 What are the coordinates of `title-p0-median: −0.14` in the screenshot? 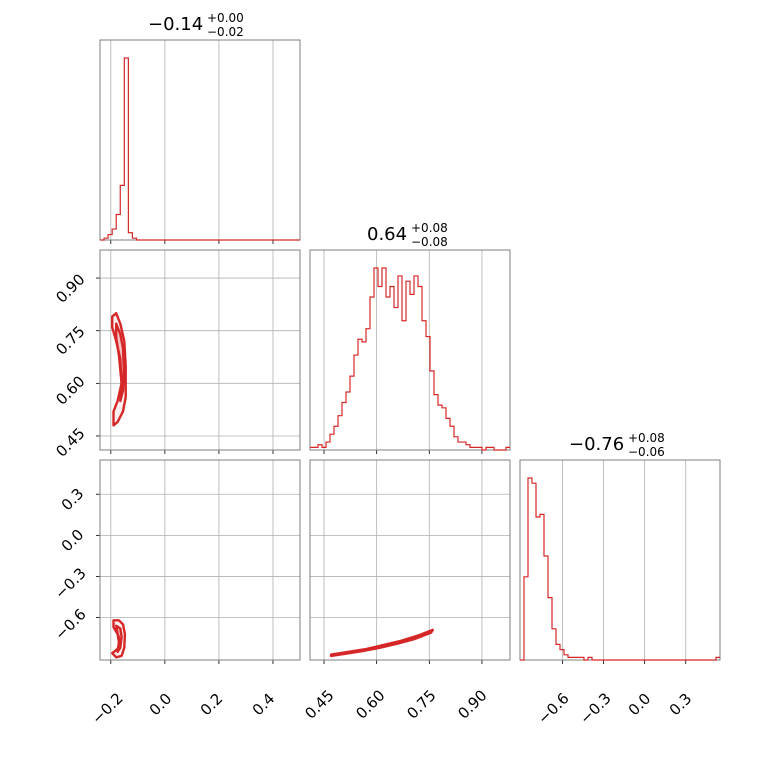 It's located at (175, 24).